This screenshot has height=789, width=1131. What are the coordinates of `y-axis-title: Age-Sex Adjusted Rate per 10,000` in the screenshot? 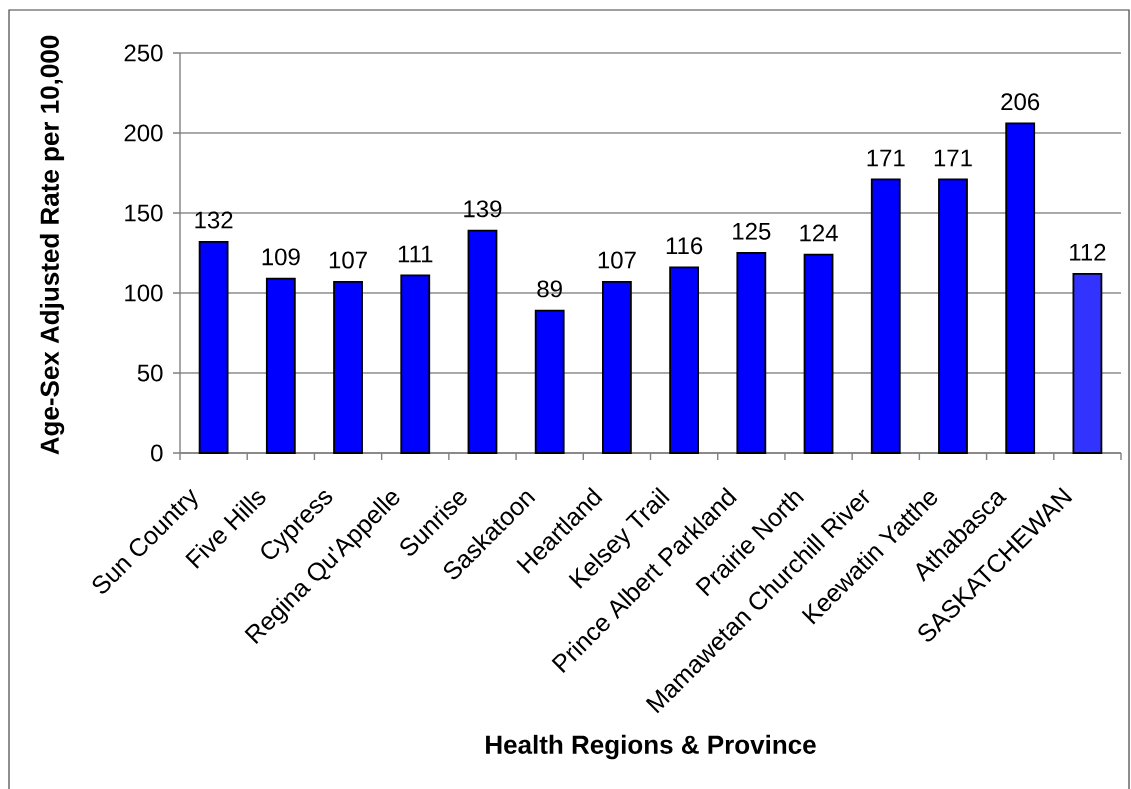 It's located at (52, 245).